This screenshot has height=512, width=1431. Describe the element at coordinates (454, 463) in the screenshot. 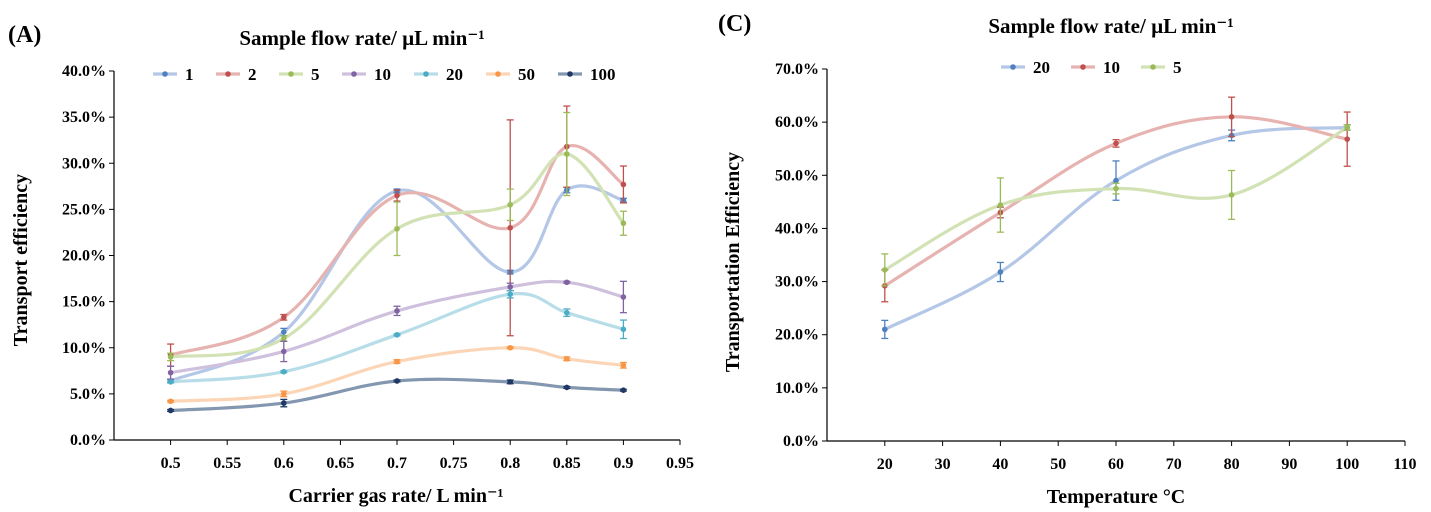

I see `x-tick-label: 0.75` at that location.